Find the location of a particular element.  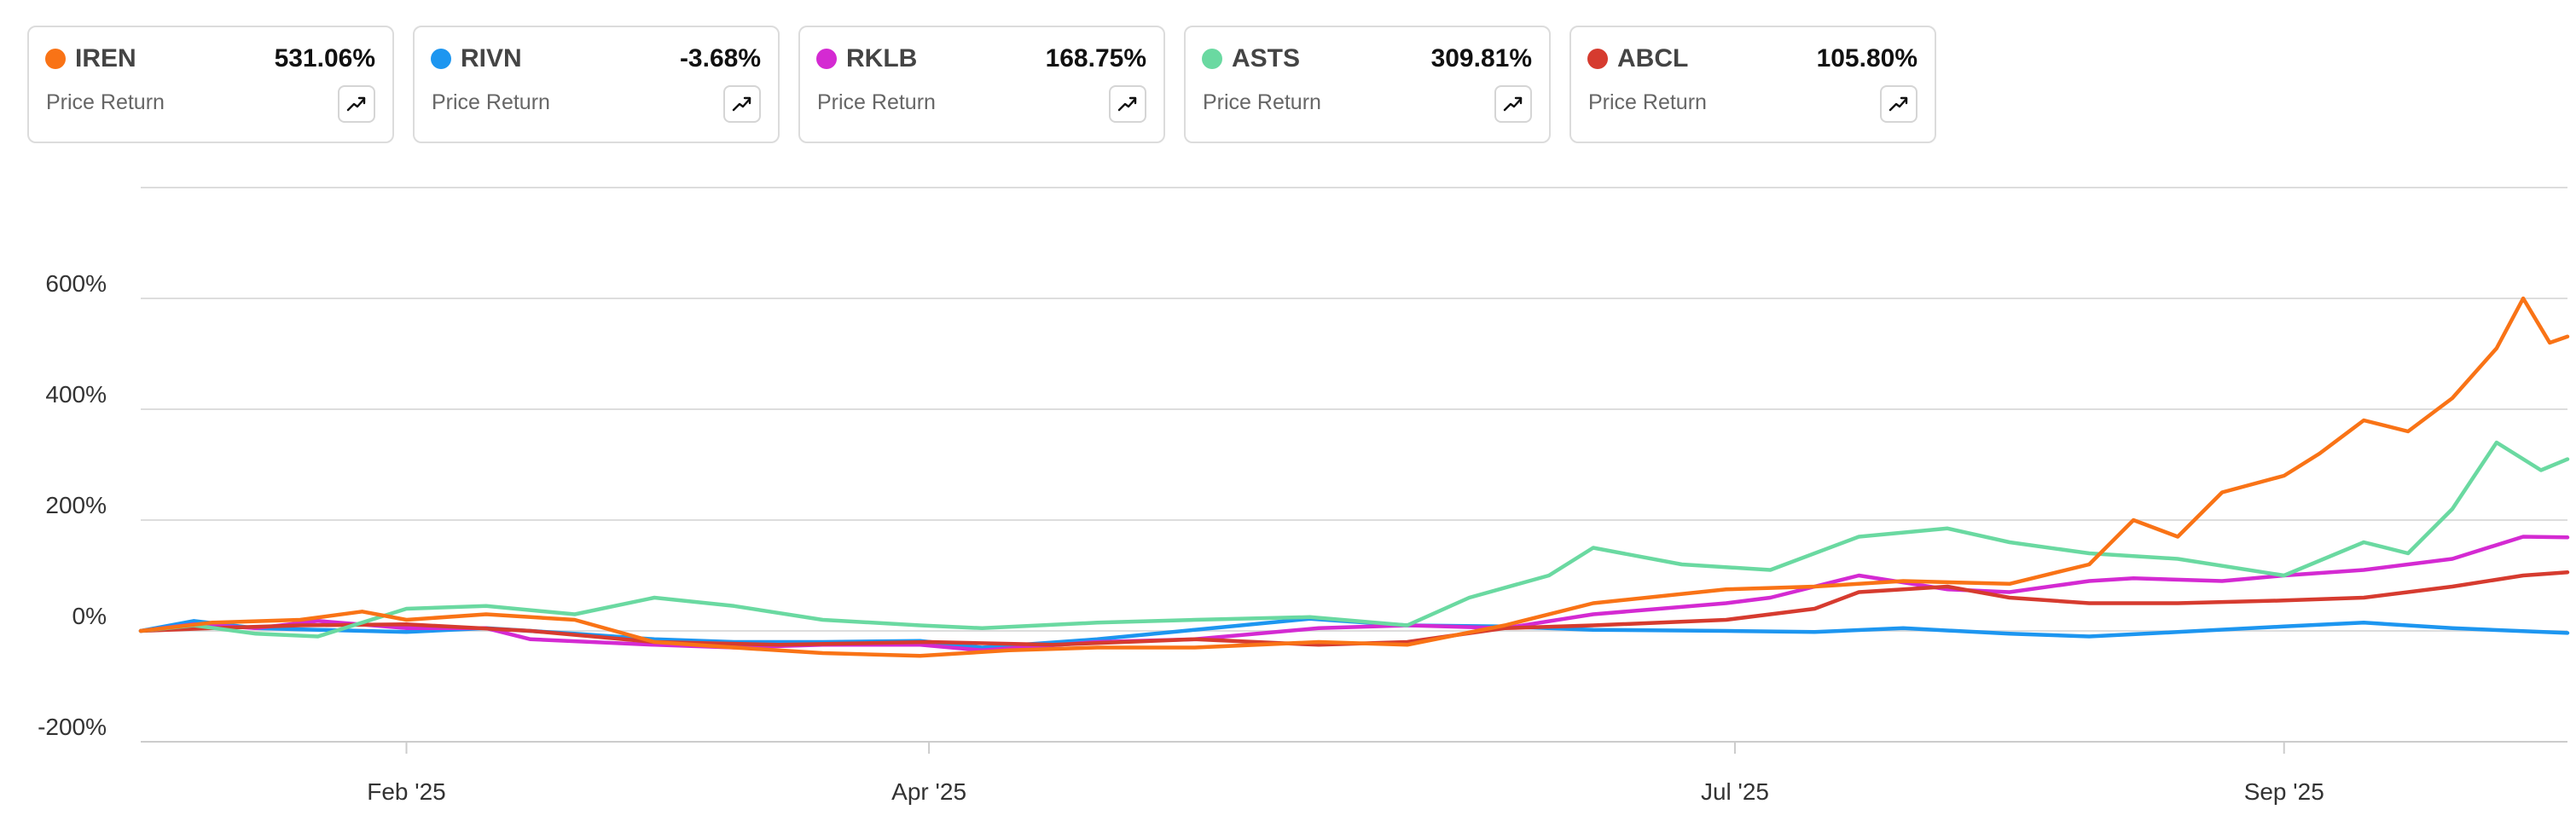

price-return-value: -3.68% is located at coordinates (720, 58).